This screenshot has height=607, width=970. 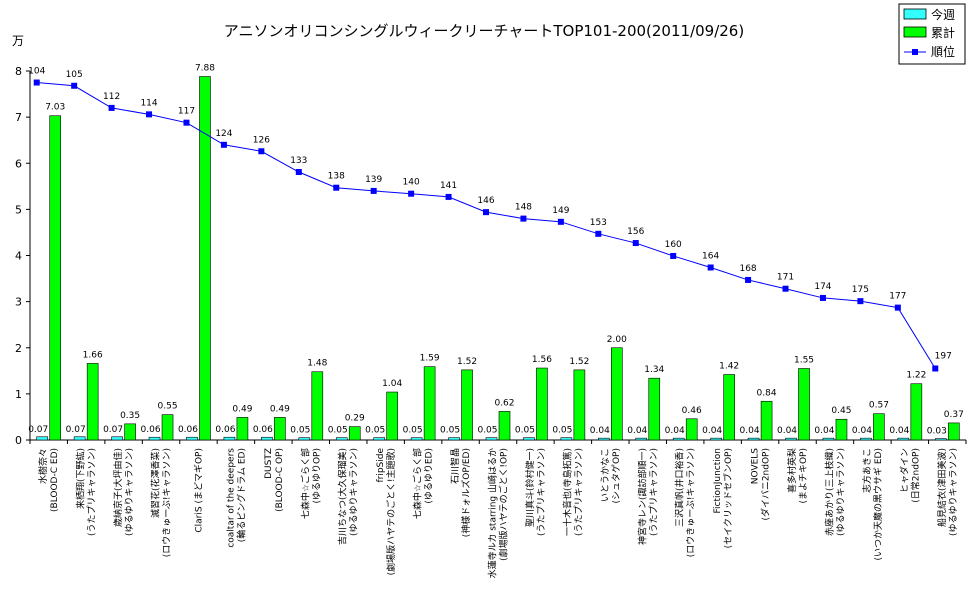 I want to click on rank-label: 168, so click(x=747, y=269).